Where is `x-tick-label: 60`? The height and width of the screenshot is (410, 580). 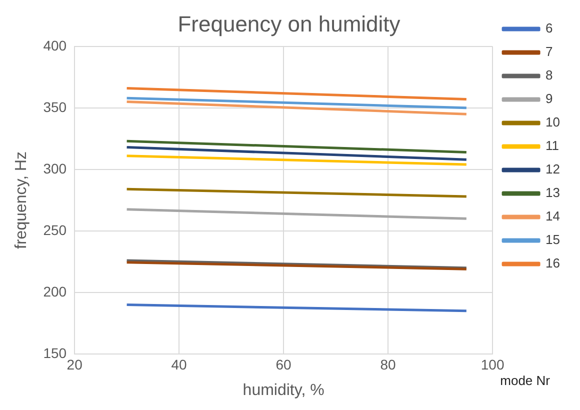 x-tick-label: 60 is located at coordinates (284, 364).